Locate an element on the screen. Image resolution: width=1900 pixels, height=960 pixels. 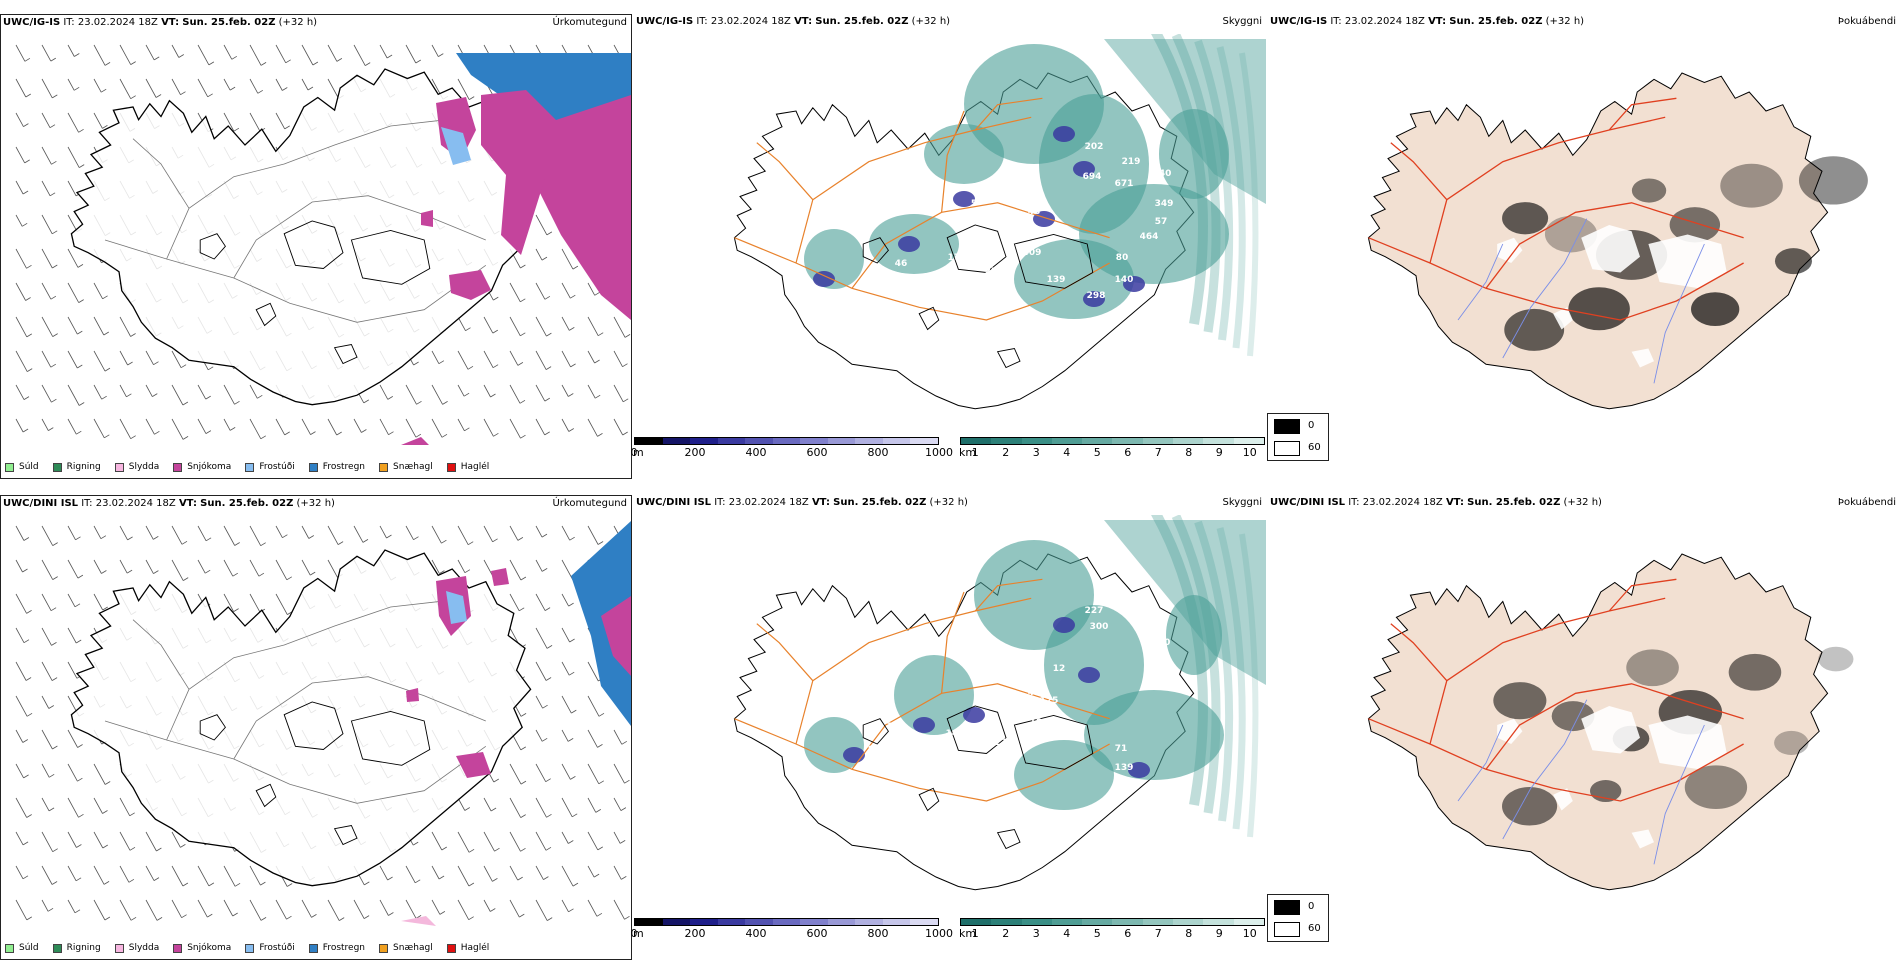
fog-legend-label: 60 is located at coordinates (1314, 447).